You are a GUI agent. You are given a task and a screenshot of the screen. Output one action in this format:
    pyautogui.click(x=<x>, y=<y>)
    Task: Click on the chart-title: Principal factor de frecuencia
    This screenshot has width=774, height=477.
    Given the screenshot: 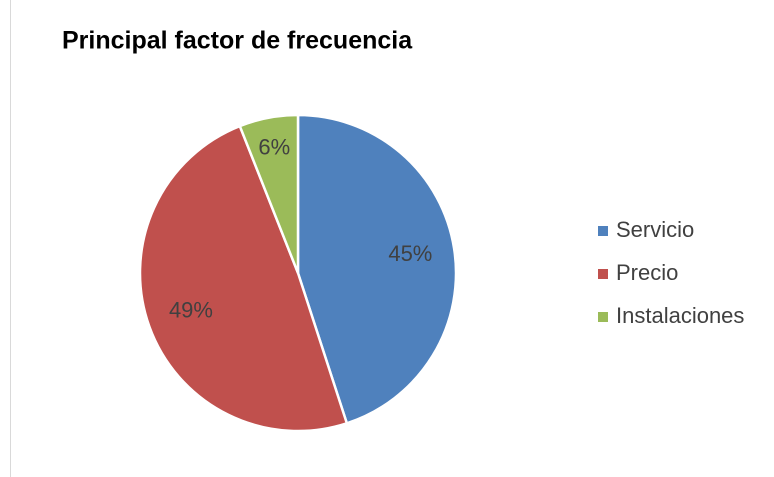 What is the action you would take?
    pyautogui.click(x=237, y=41)
    